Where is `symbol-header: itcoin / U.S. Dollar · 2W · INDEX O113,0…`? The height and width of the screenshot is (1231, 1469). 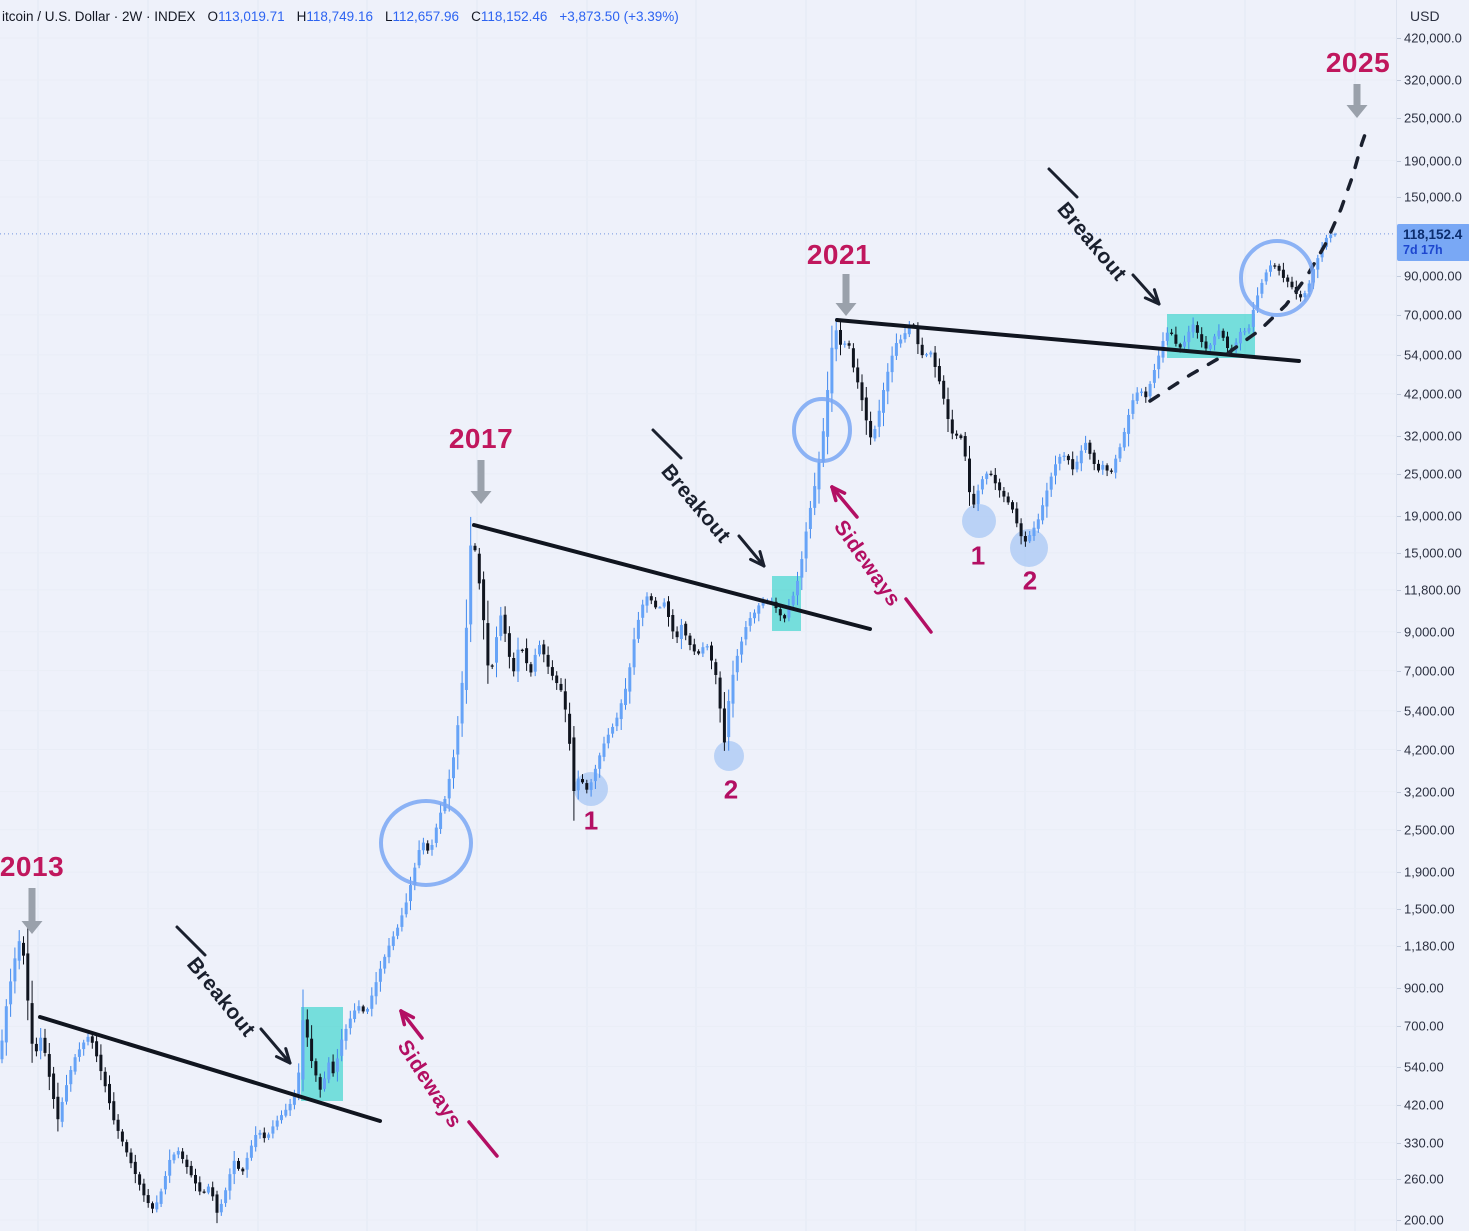 symbol-header: itcoin / U.S. Dollar · 2W · INDEX O113,0… is located at coordinates (340, 16).